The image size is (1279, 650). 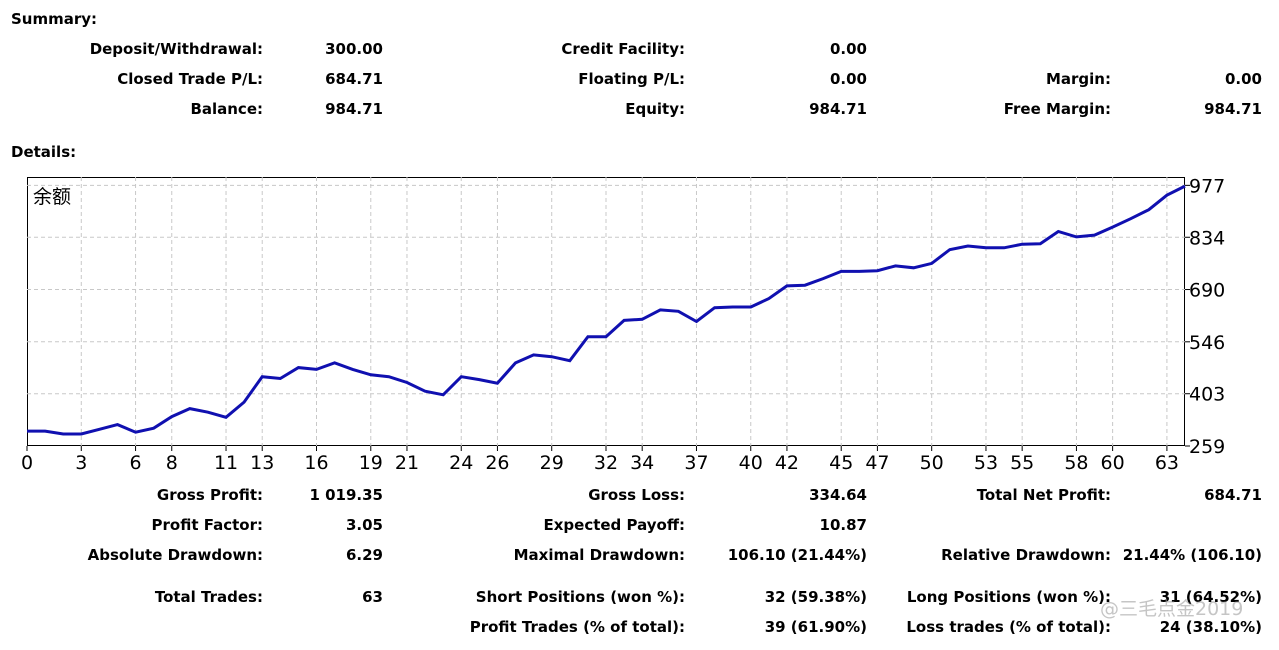 I want to click on profit-factor-value: 3.05, so click(x=364, y=525).